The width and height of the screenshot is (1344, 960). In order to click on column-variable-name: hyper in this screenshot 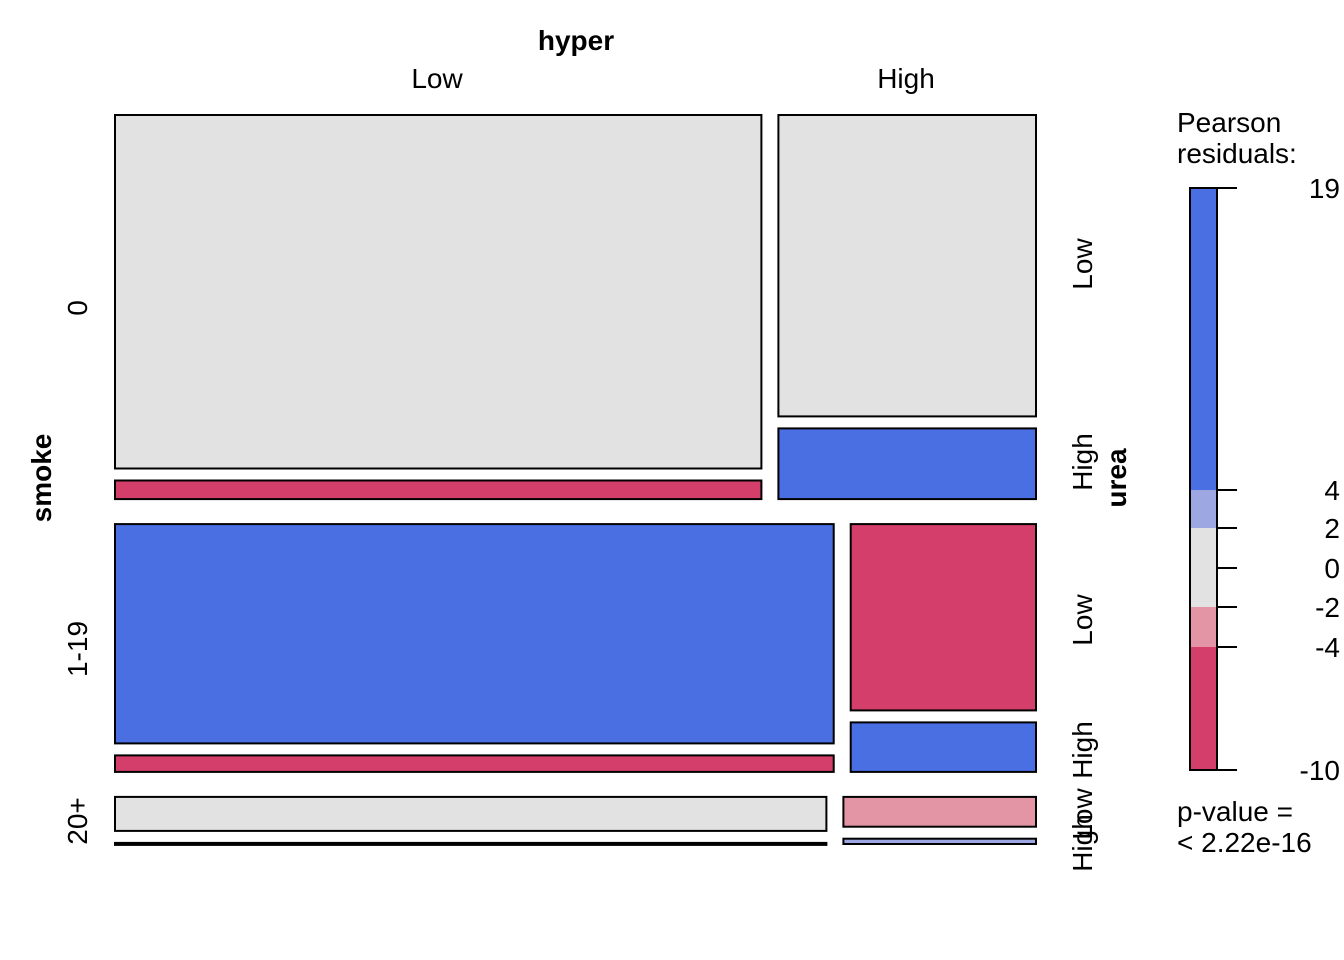, I will do `click(576, 40)`.